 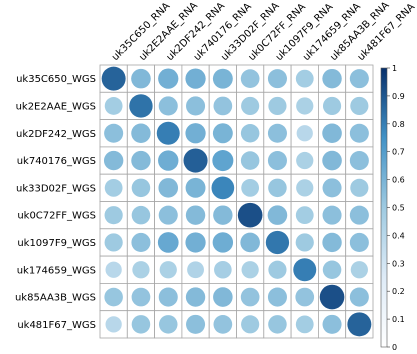 What do you see at coordinates (56, 216) in the screenshot?
I see `y-tick-label: uk0C72FF_WGS` at bounding box center [56, 216].